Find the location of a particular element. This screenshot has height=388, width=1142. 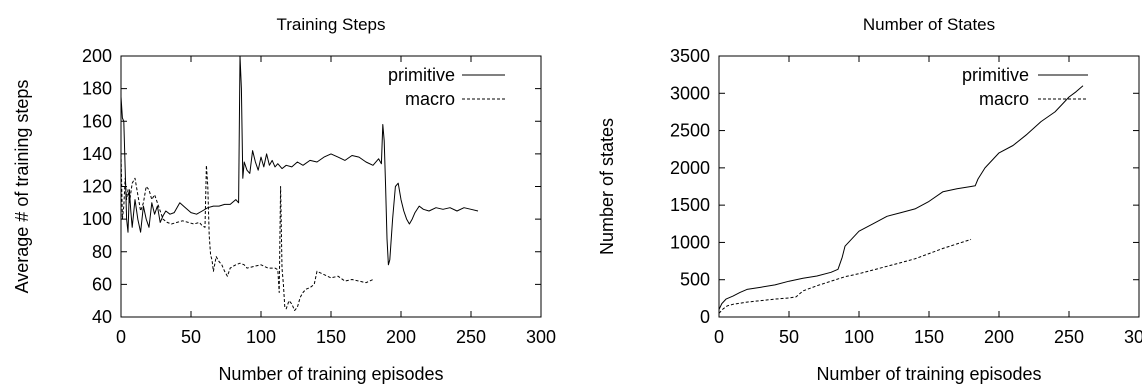

y-tick-label: 60 is located at coordinates (102, 284).